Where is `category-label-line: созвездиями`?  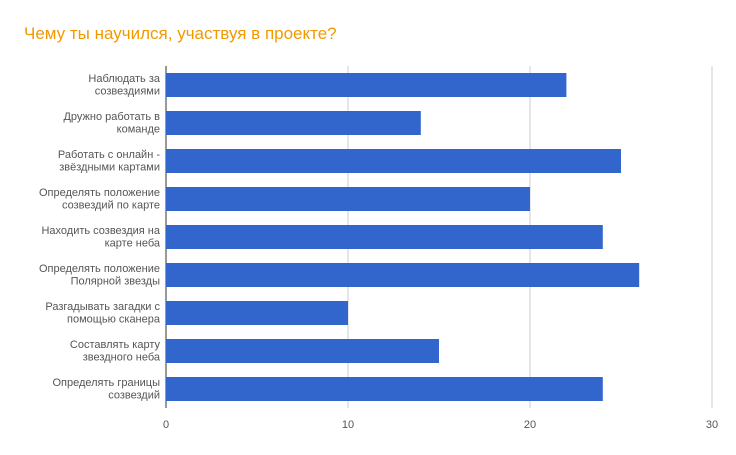
category-label-line: созвездиями is located at coordinates (127, 92).